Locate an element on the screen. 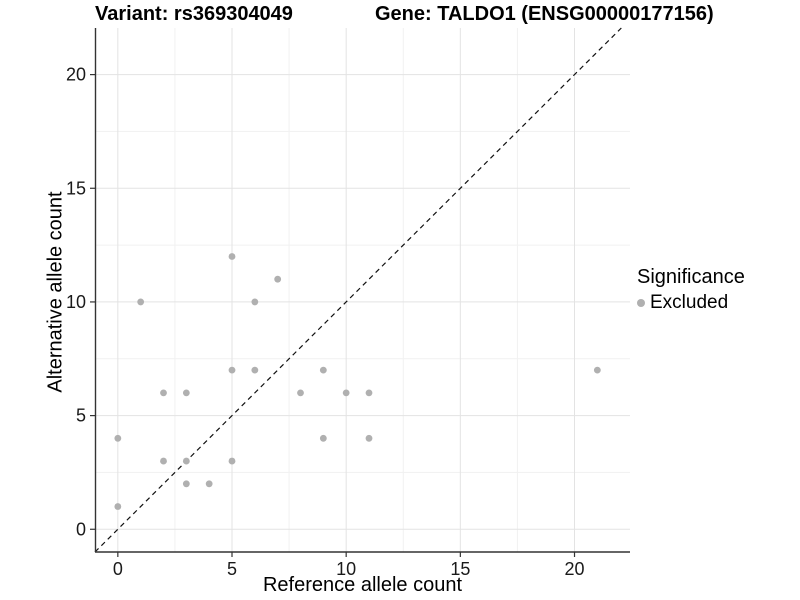 This screenshot has width=800, height=600. y-tick-label: 10 is located at coordinates (76, 302).